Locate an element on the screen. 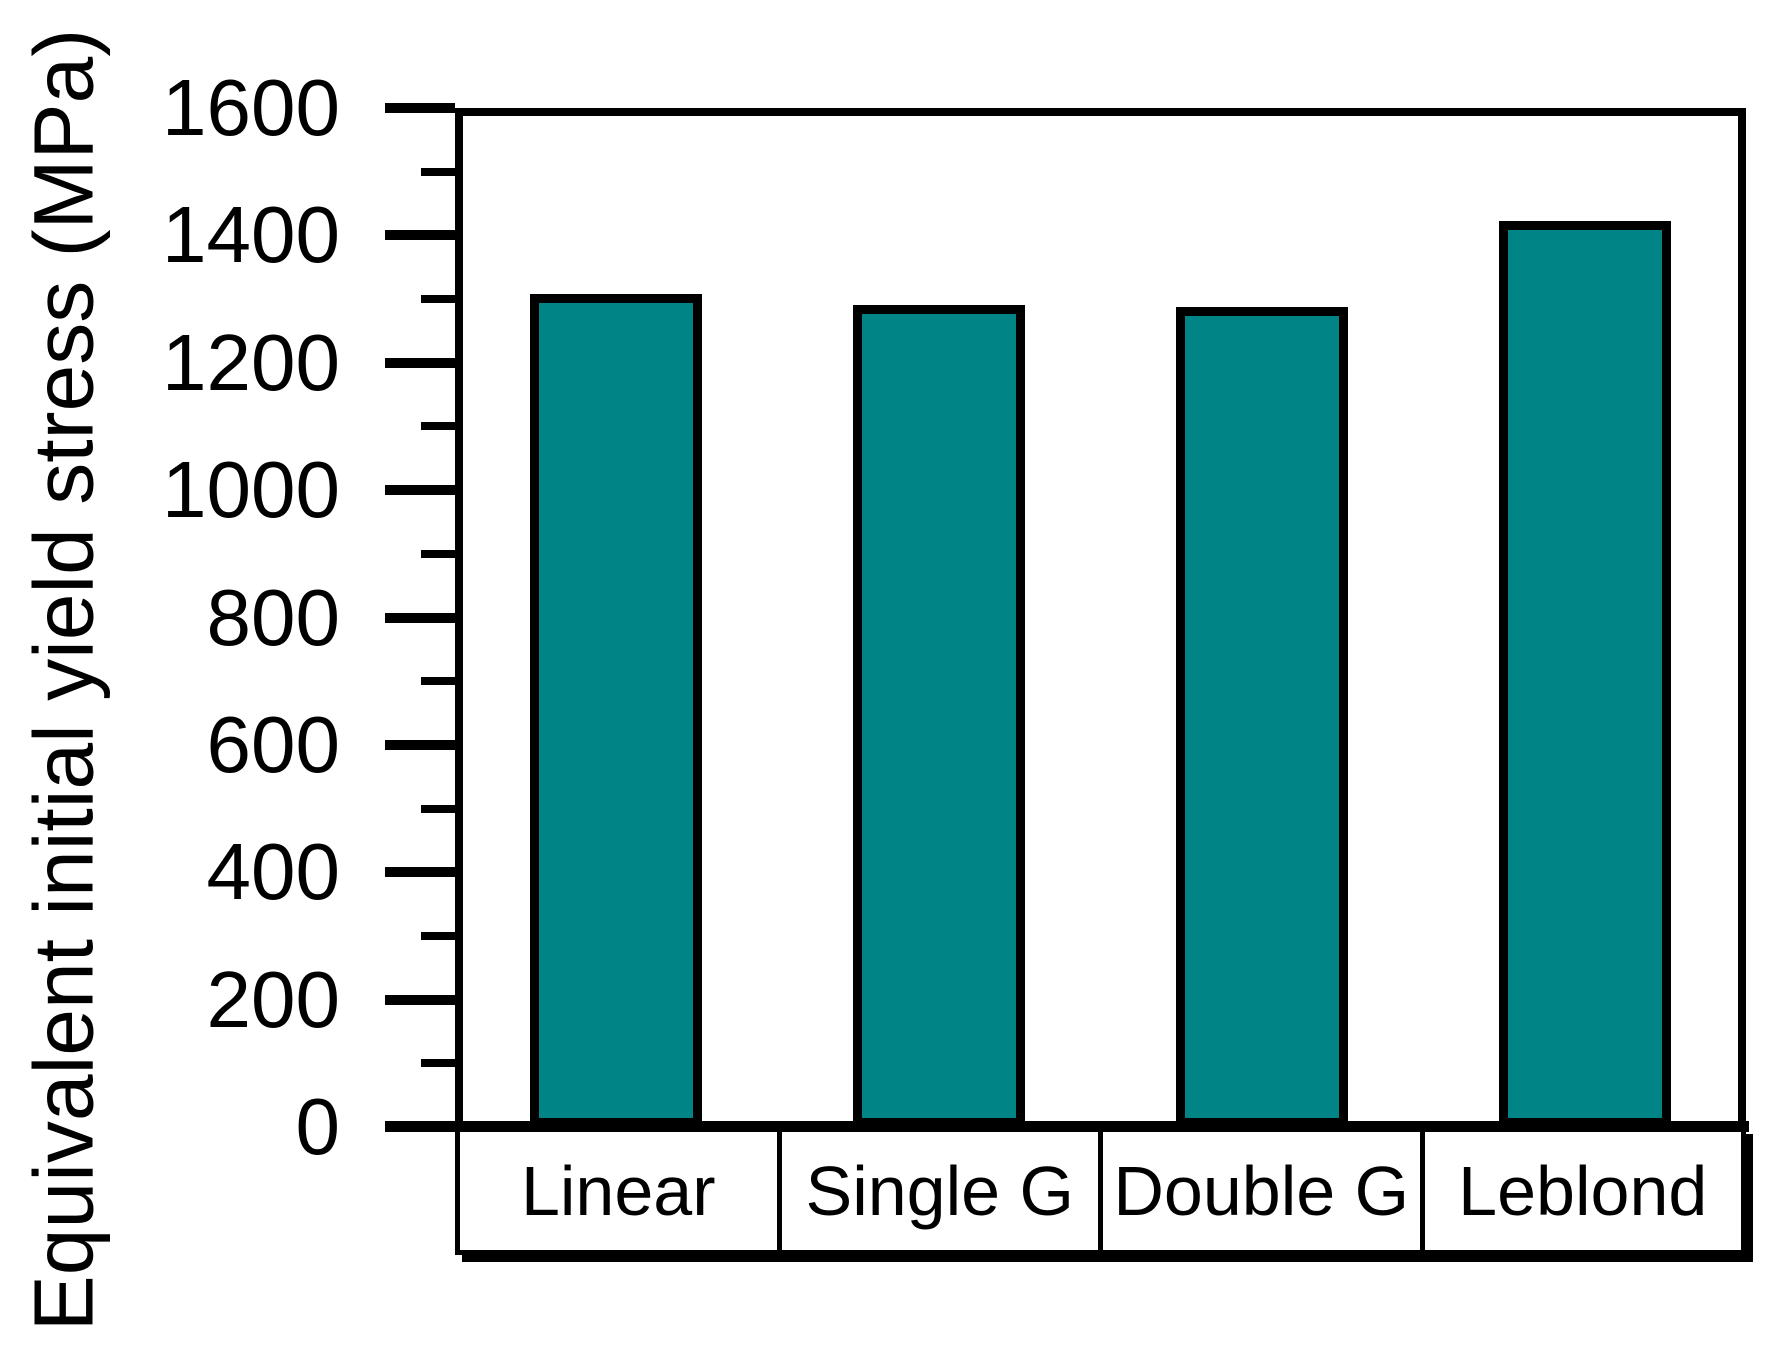  y-tick-label: 200 is located at coordinates (273, 999).